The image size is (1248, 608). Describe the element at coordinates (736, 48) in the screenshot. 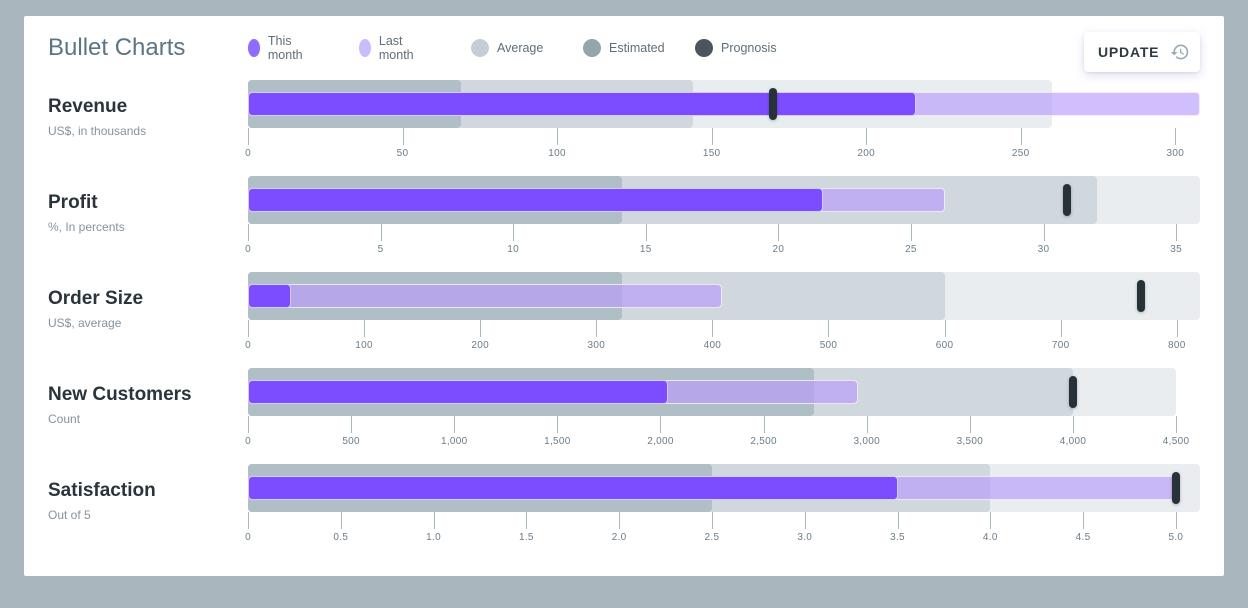

I see `legend-item-prognosis: Prognosis` at that location.